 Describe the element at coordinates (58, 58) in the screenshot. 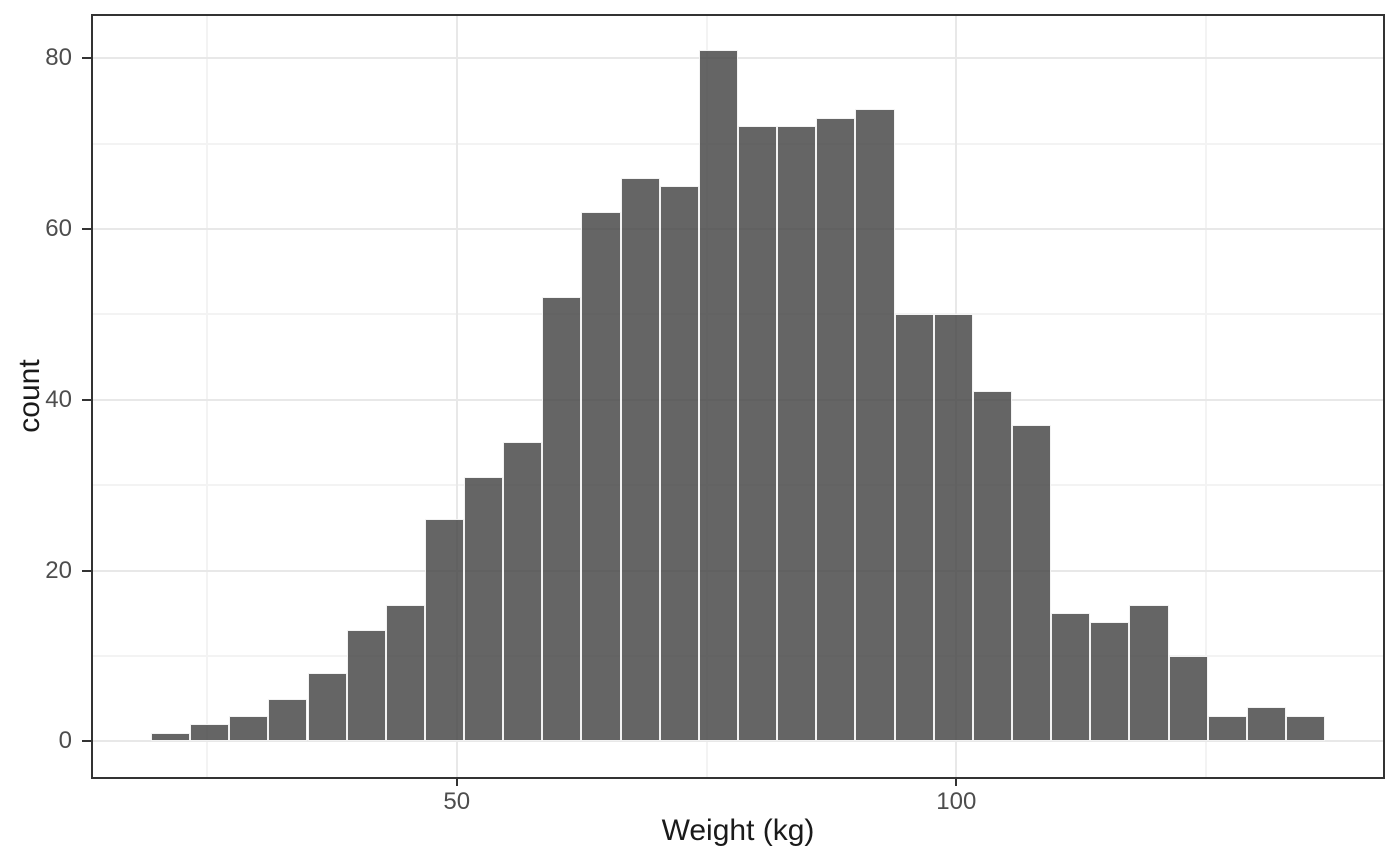

I see `y-tick-label: 80` at that location.